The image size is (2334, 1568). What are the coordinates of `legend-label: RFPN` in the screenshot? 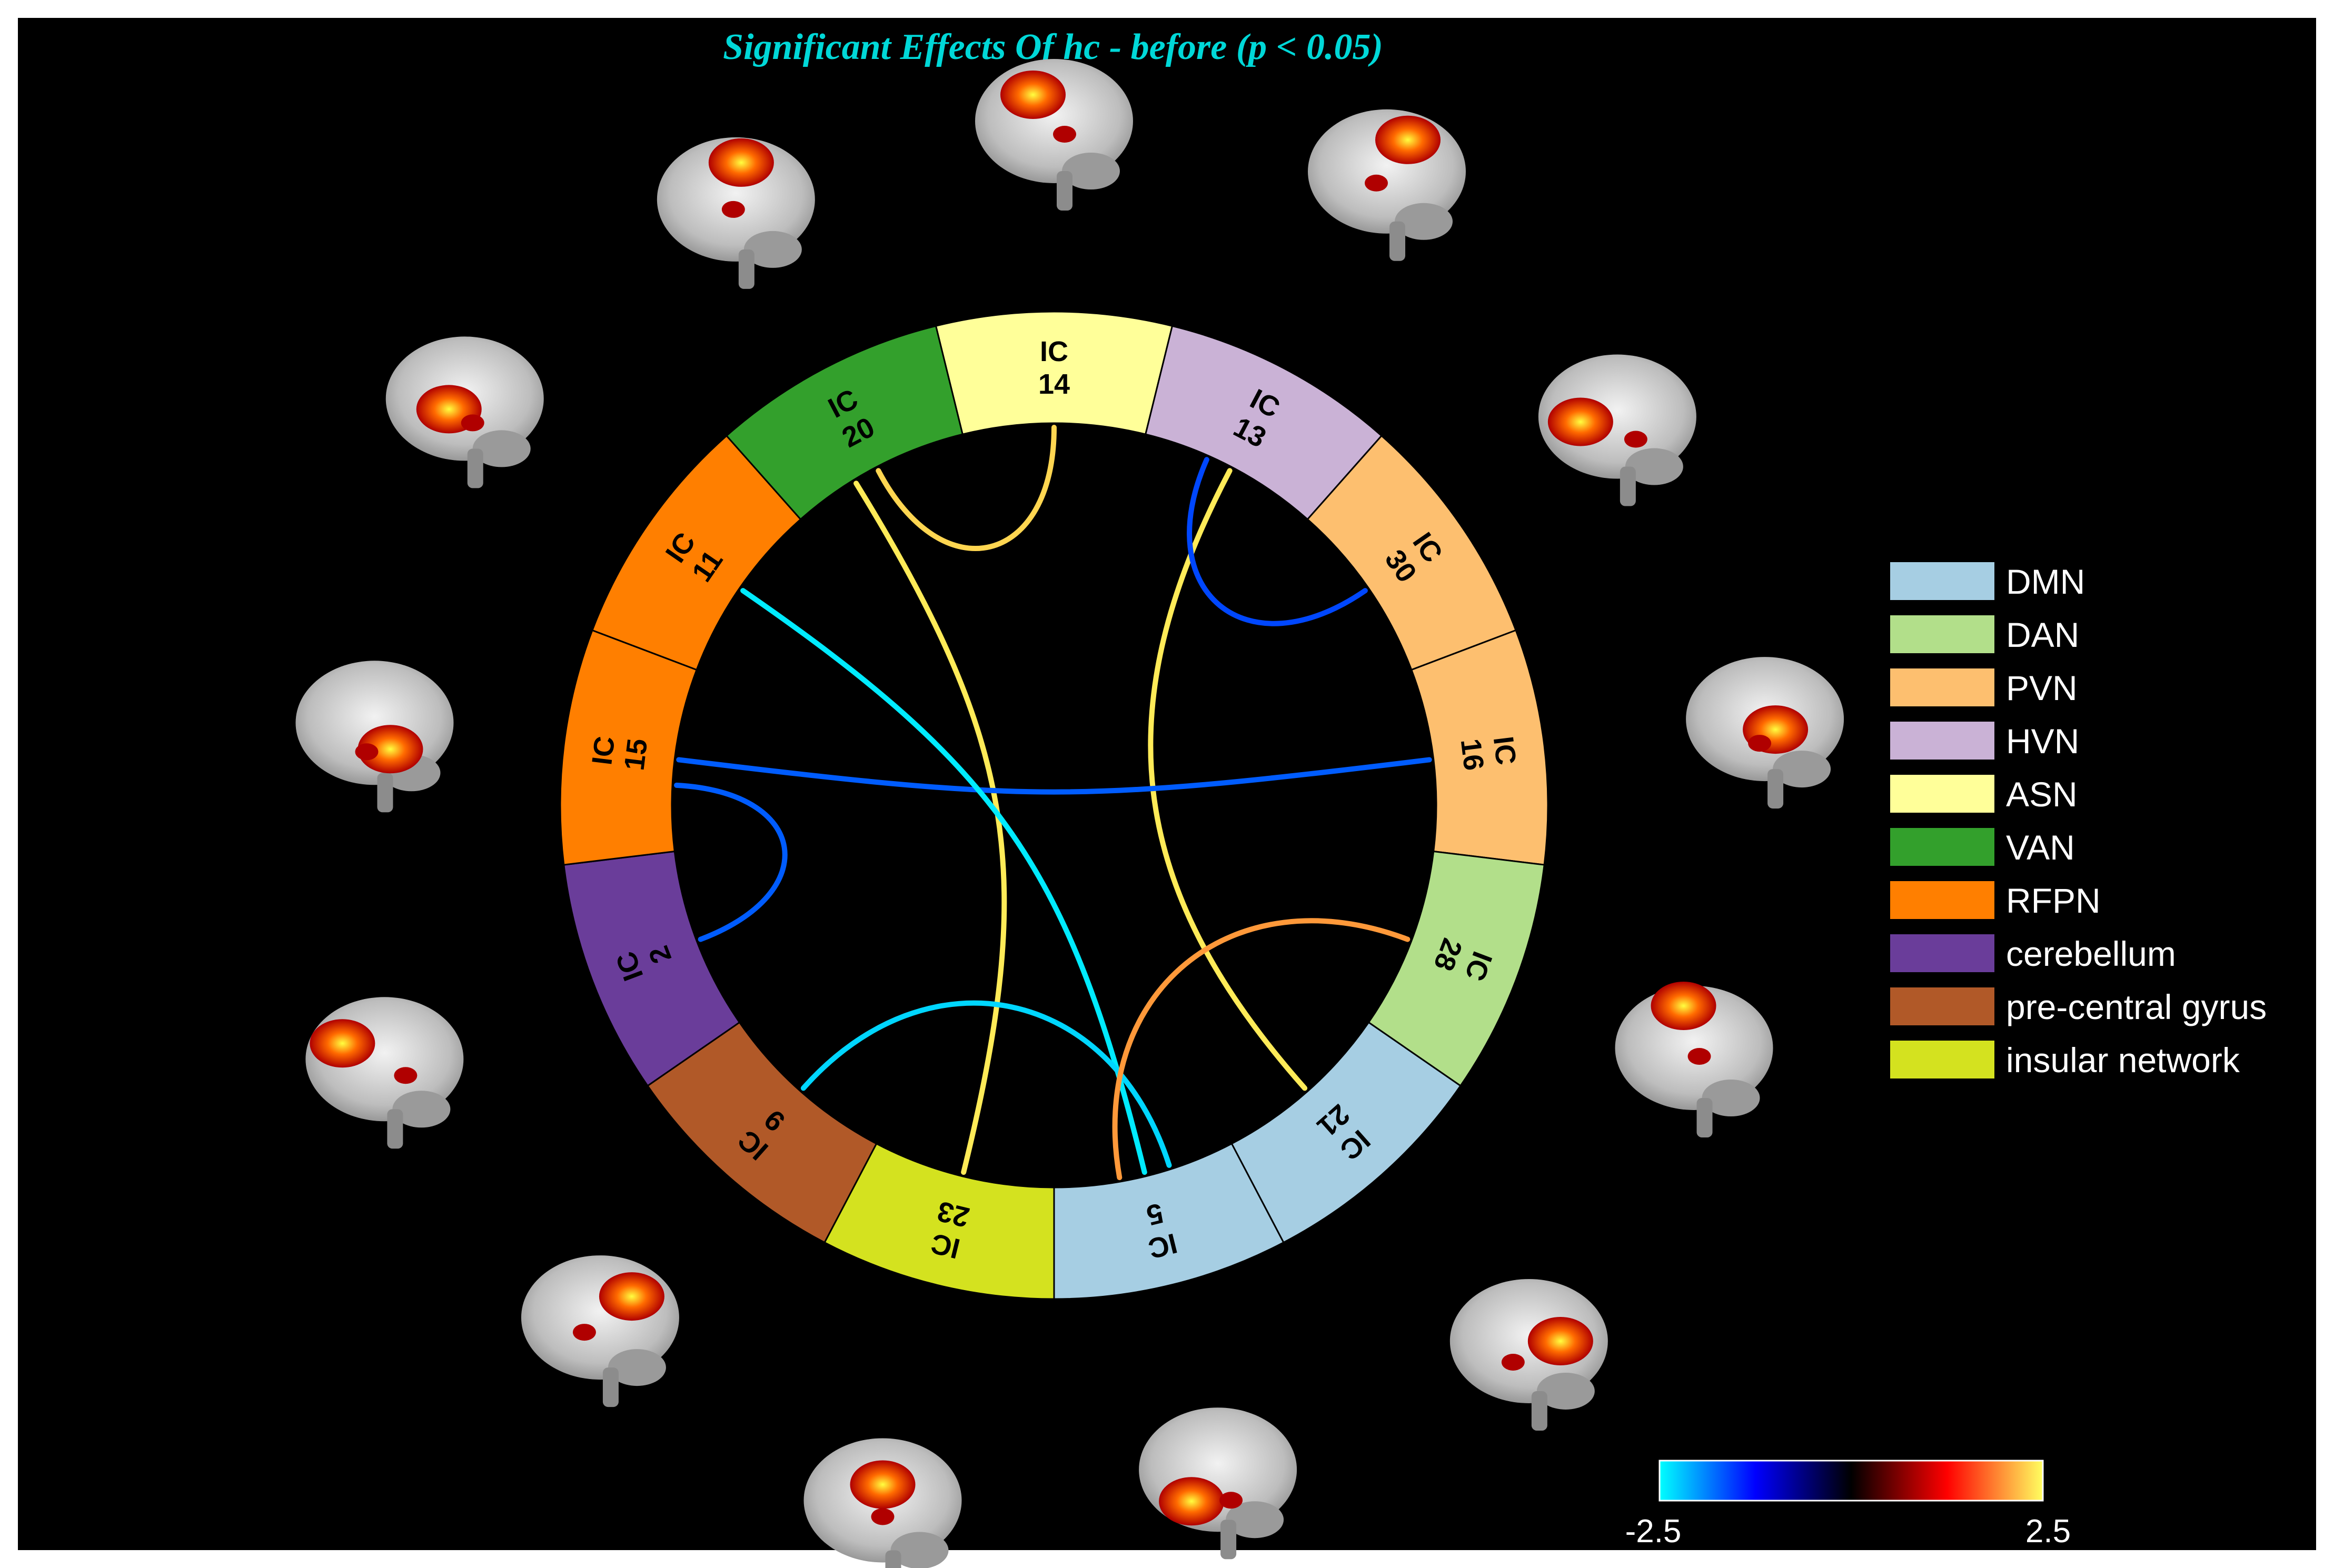 It's located at (2054, 900).